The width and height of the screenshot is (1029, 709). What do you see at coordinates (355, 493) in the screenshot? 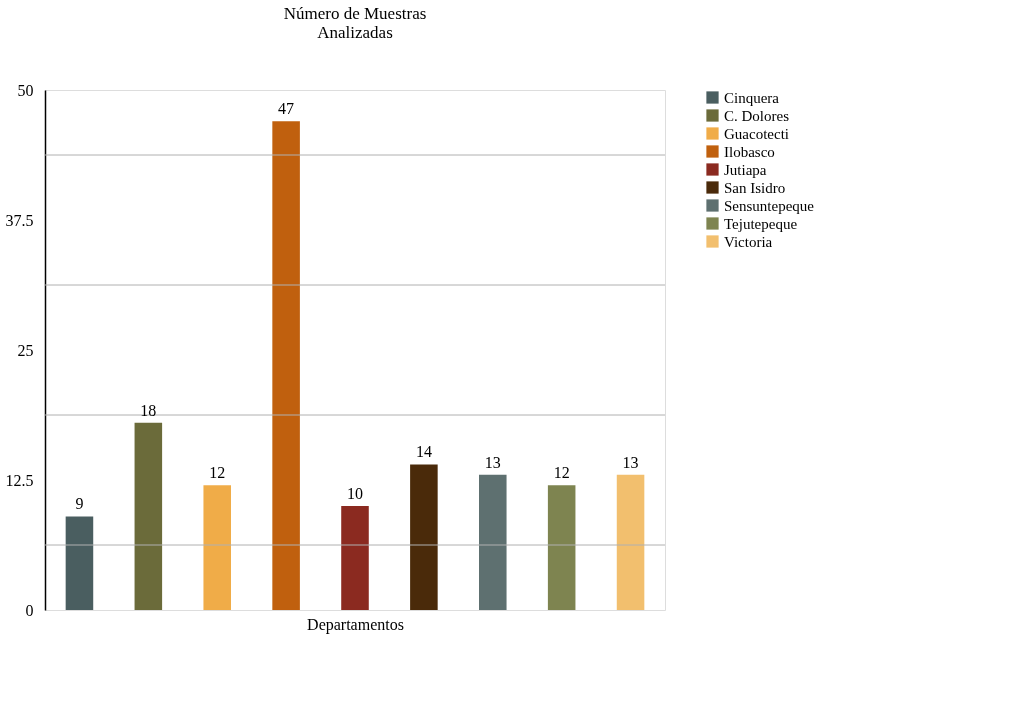
I see `data-label: 10` at bounding box center [355, 493].